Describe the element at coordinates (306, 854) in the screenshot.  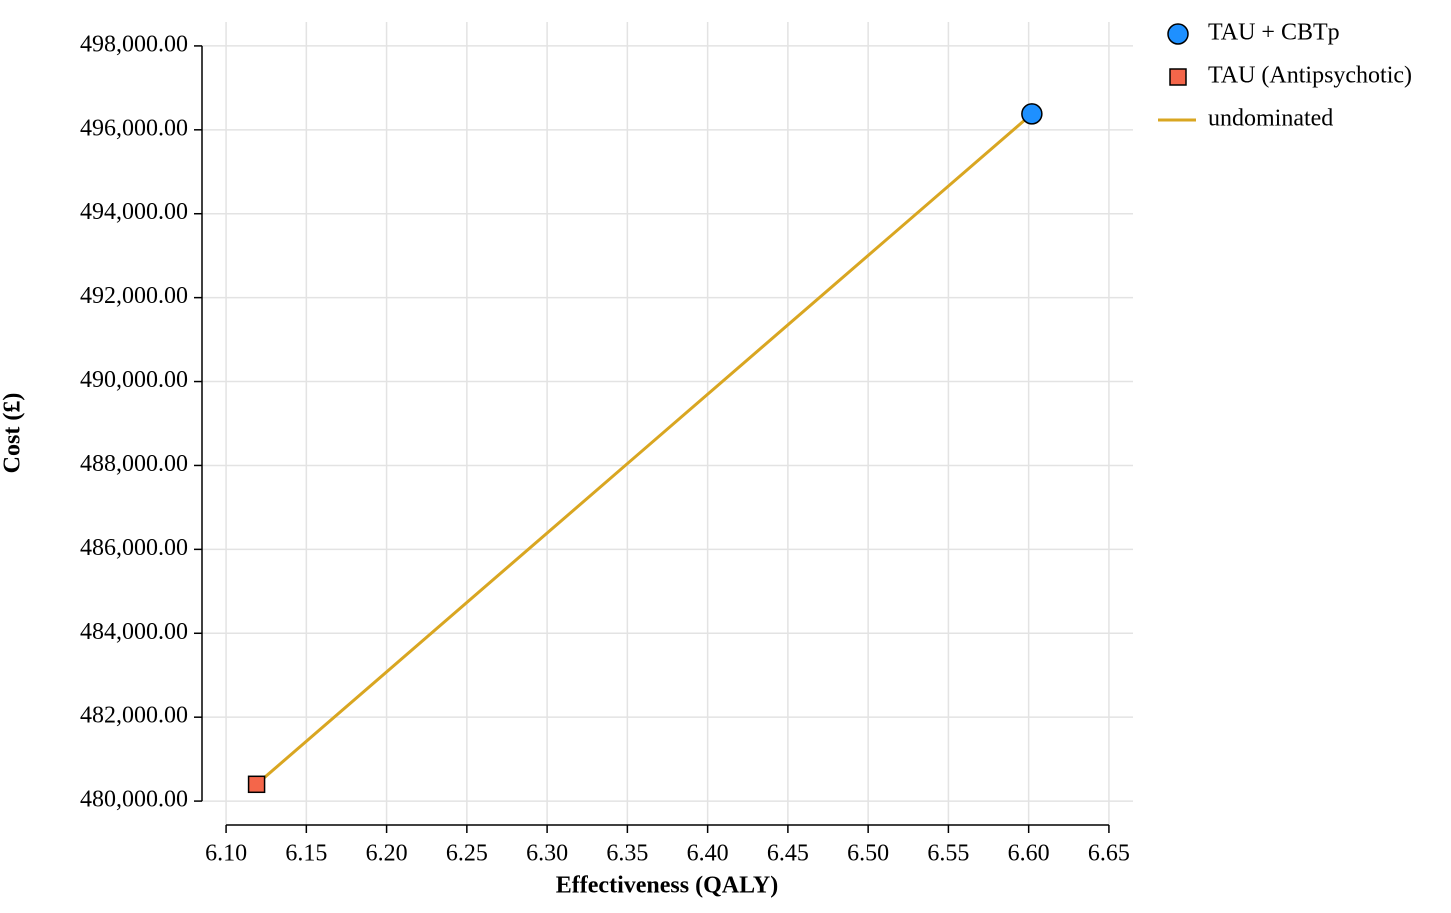
I see `x-tick-label: 6.15` at that location.